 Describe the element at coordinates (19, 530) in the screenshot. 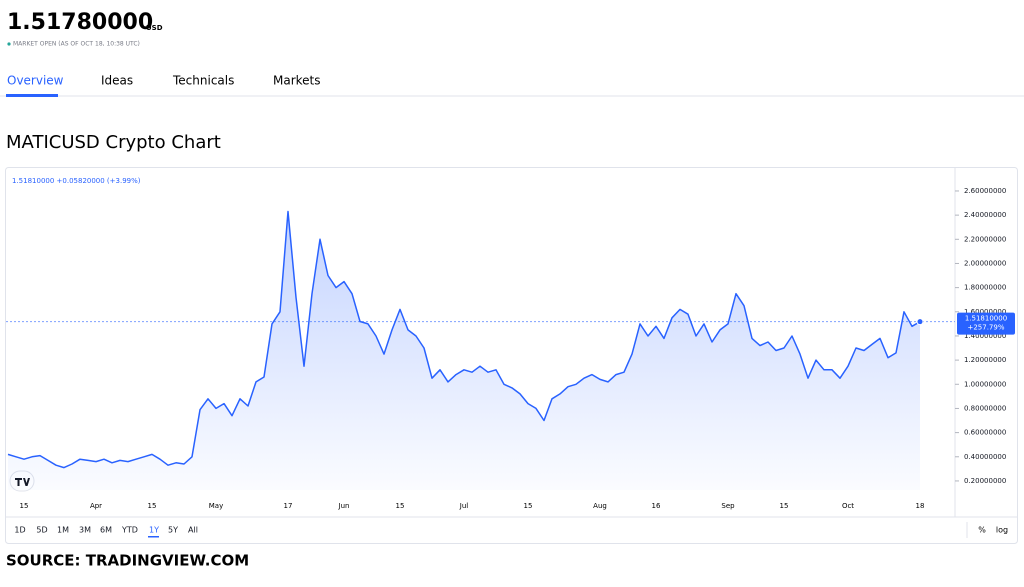

I see `range-button: 1D` at that location.